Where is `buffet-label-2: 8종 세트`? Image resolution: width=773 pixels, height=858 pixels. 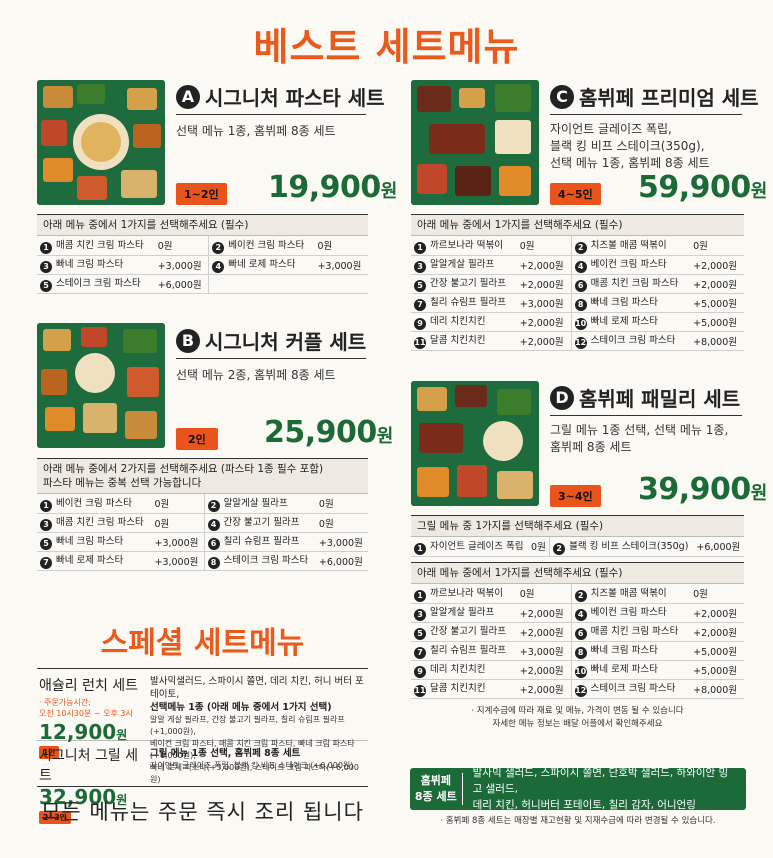
buffet-label-2: 8종 세트 is located at coordinates (435, 796).